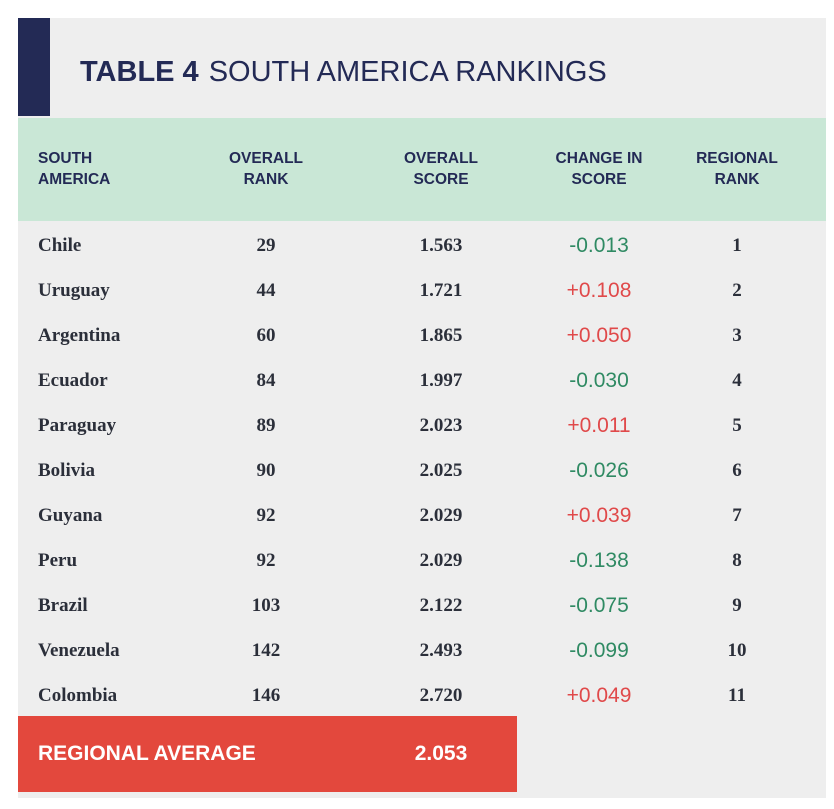  What do you see at coordinates (441, 470) in the screenshot?
I see `overall-score: 2.025` at bounding box center [441, 470].